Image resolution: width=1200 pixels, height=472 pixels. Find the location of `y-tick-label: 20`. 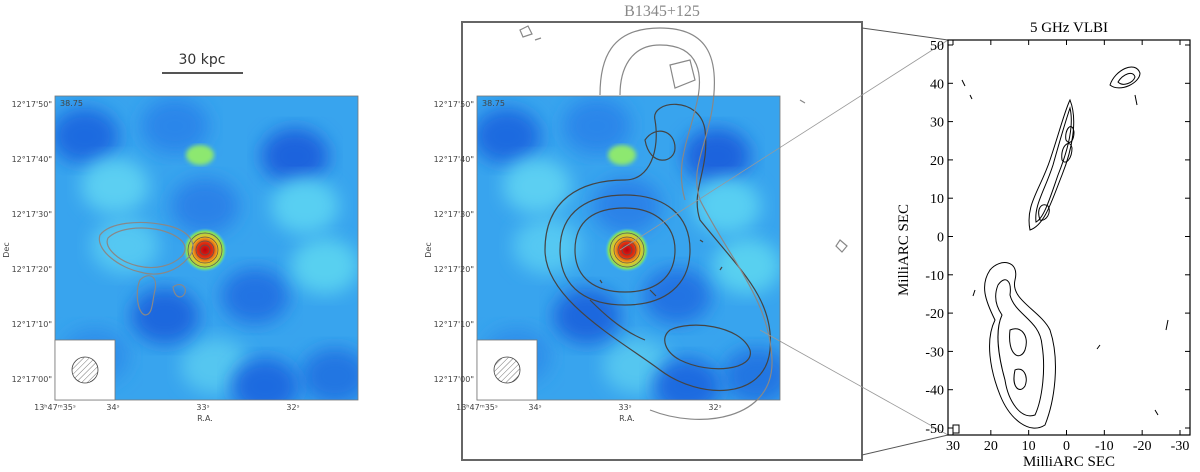

y-tick-label: 20 is located at coordinates (937, 161).